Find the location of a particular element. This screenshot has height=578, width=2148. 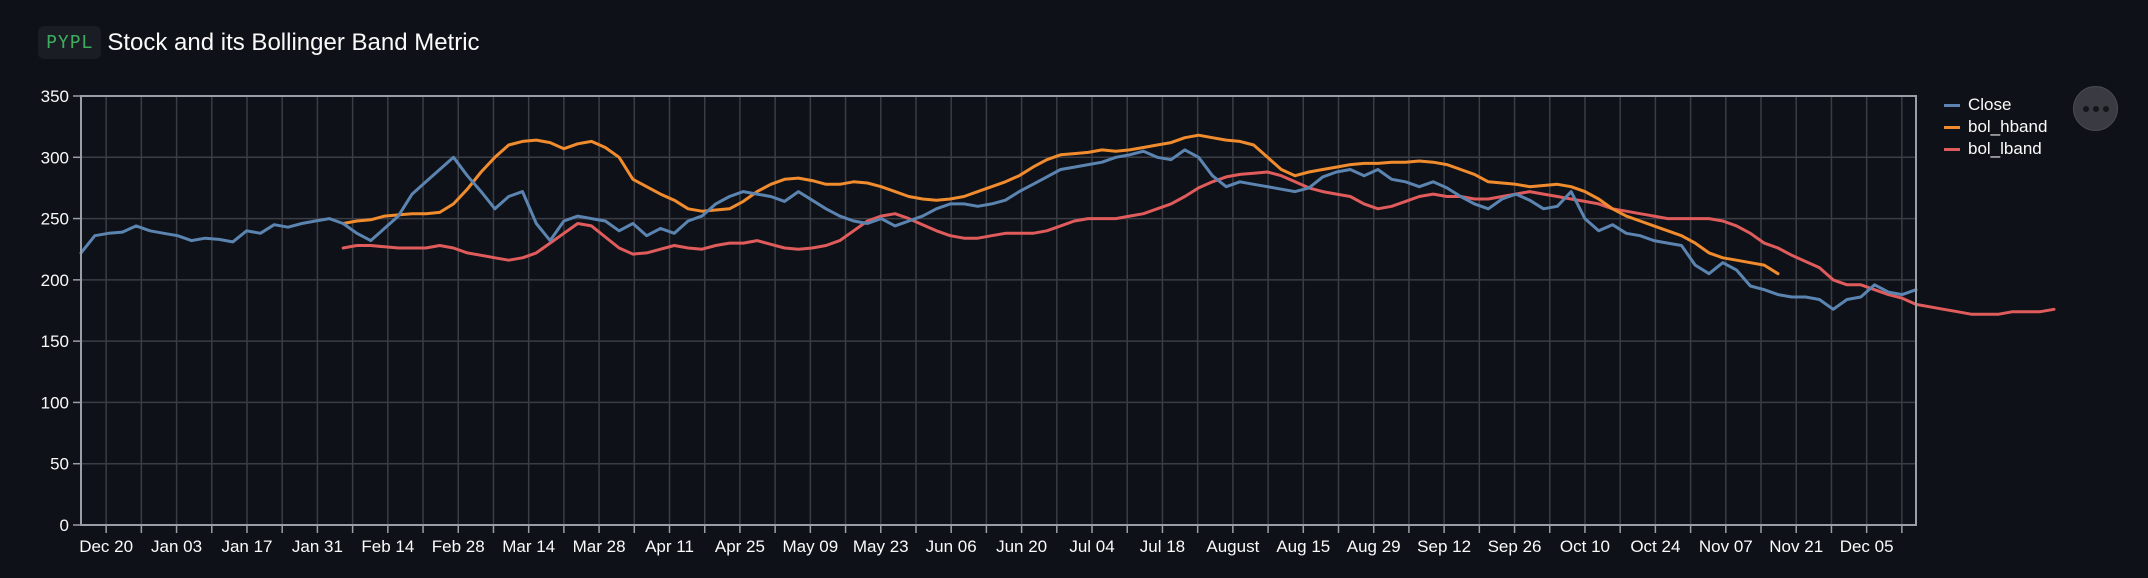

svg-text: Jul 04 is located at coordinates (1091, 546).